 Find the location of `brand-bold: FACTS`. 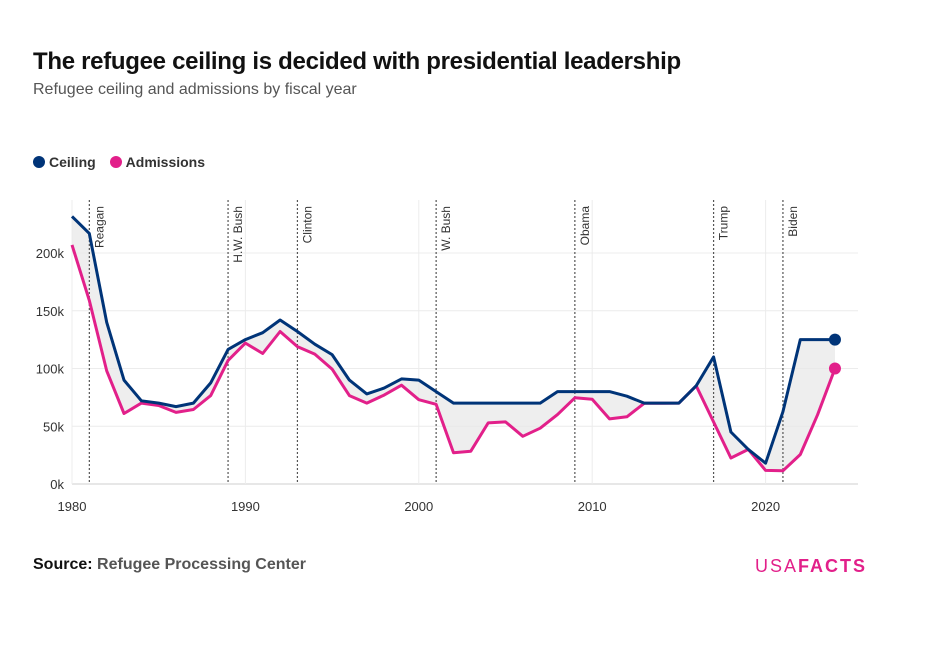

brand-bold: FACTS is located at coordinates (833, 566).